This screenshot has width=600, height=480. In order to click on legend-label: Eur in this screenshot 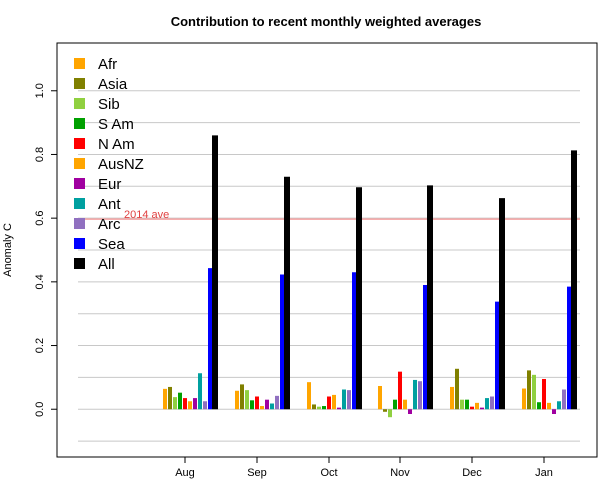, I will do `click(109, 184)`.